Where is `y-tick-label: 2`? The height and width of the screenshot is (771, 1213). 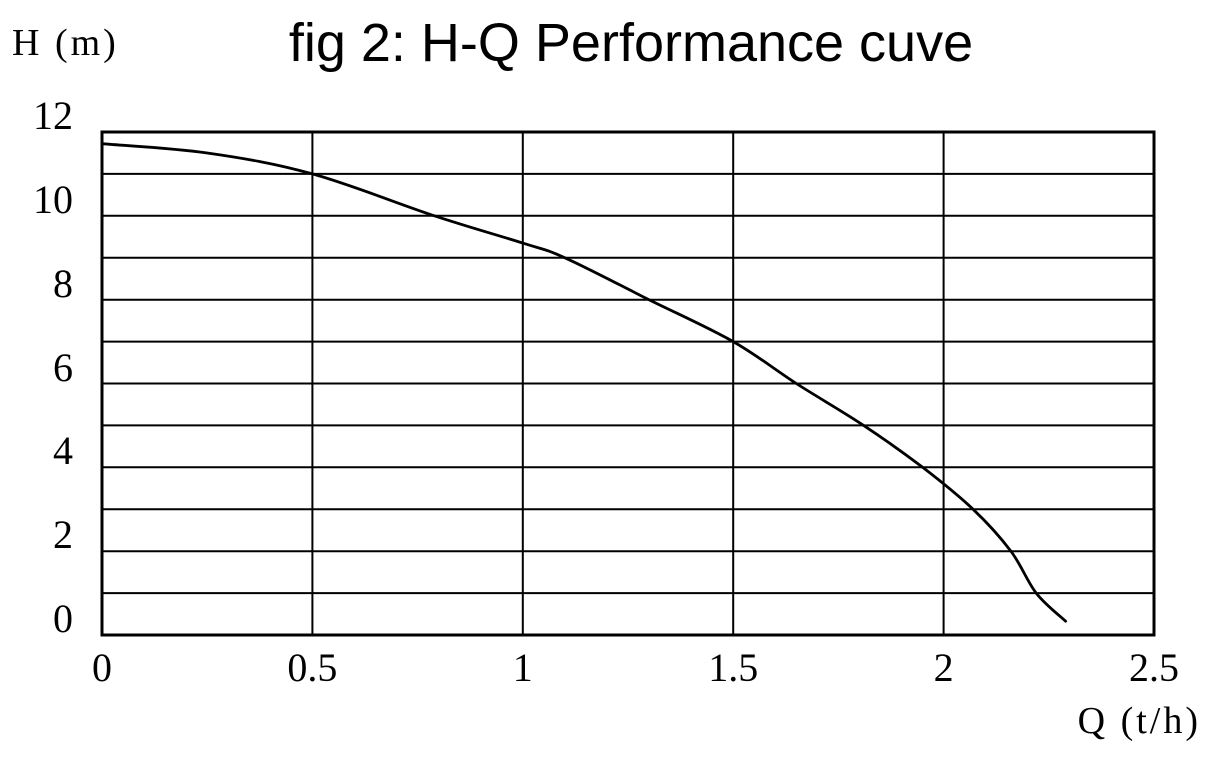 y-tick-label: 2 is located at coordinates (63, 535).